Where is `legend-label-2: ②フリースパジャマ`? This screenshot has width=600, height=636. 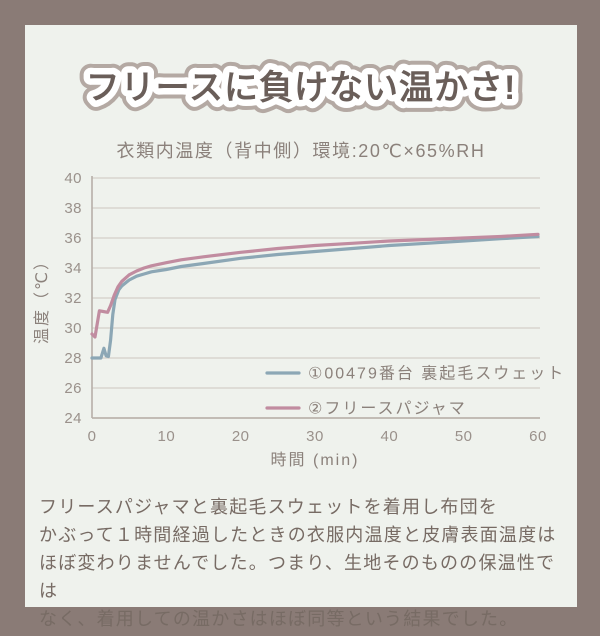 legend-label-2: ②フリースパジャマ is located at coordinates (387, 409).